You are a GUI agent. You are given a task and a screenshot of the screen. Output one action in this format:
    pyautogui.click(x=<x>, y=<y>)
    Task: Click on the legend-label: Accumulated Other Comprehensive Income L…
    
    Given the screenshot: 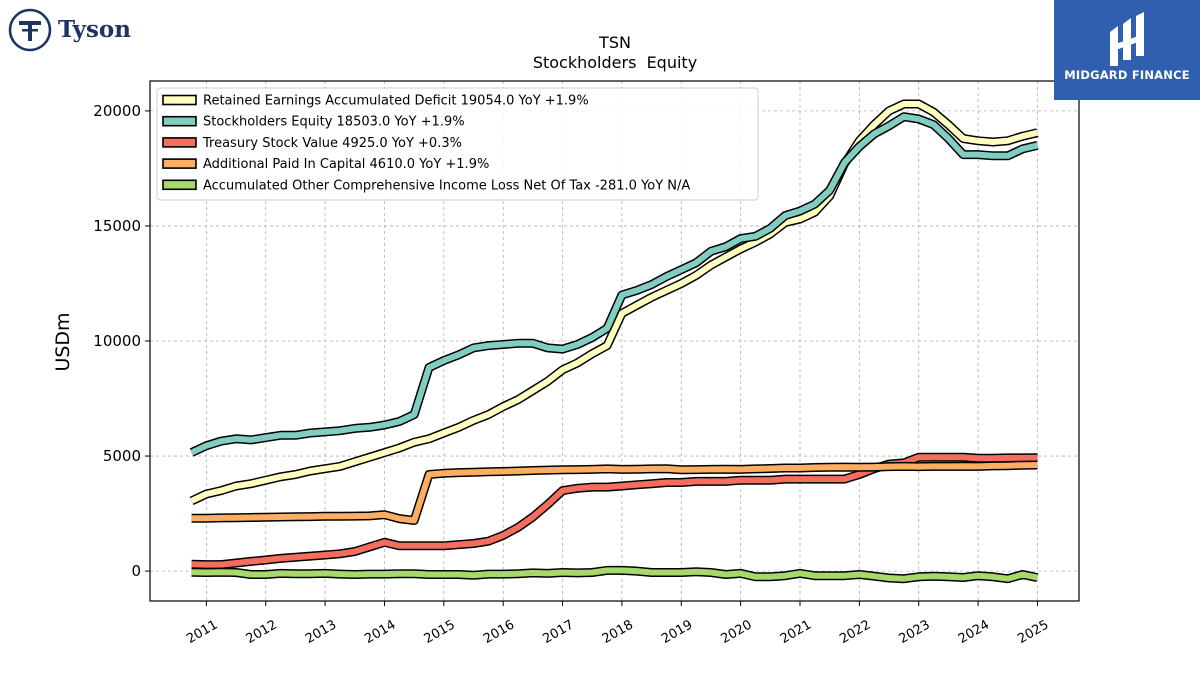 What is the action you would take?
    pyautogui.click(x=446, y=185)
    